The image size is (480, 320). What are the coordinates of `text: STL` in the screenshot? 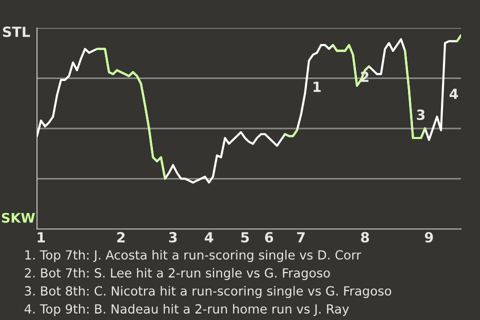 It's located at (16, 32).